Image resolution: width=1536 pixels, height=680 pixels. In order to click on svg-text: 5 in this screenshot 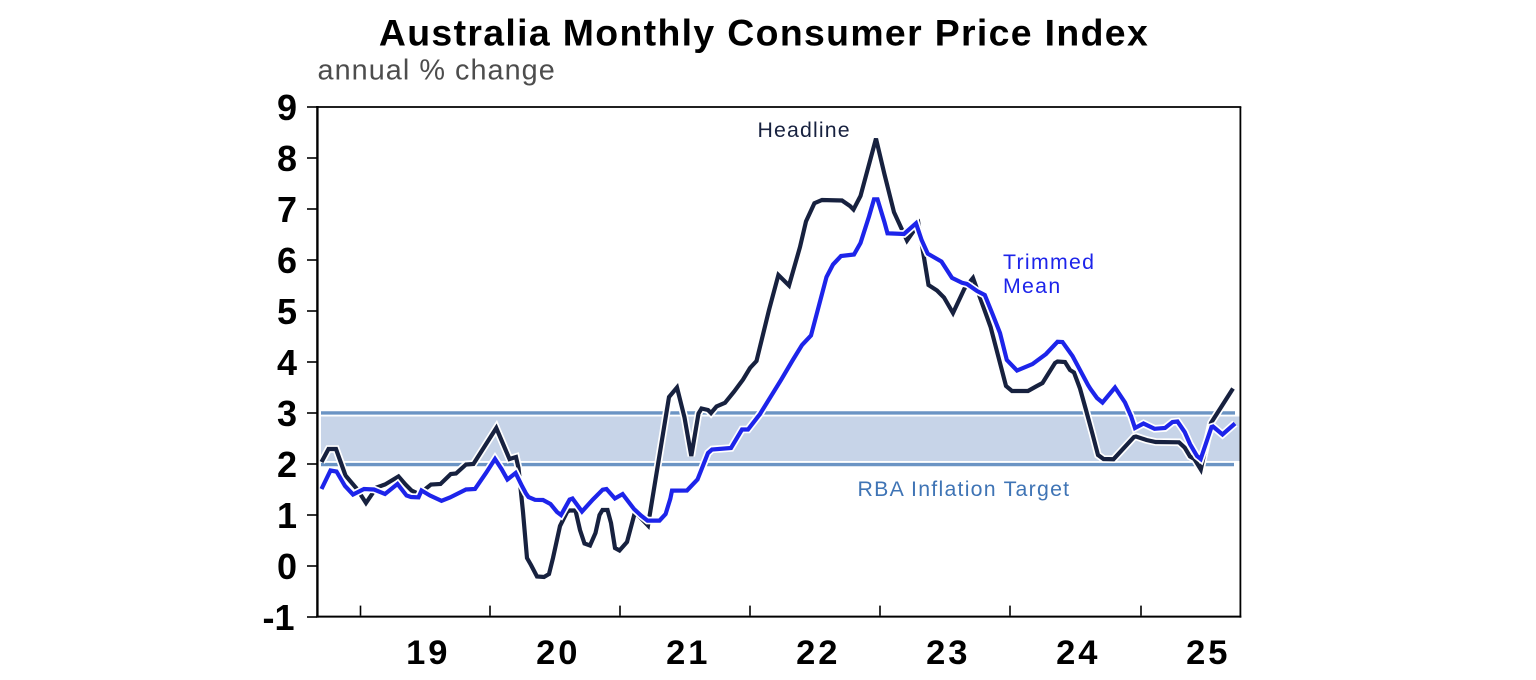, I will do `click(287, 311)`.